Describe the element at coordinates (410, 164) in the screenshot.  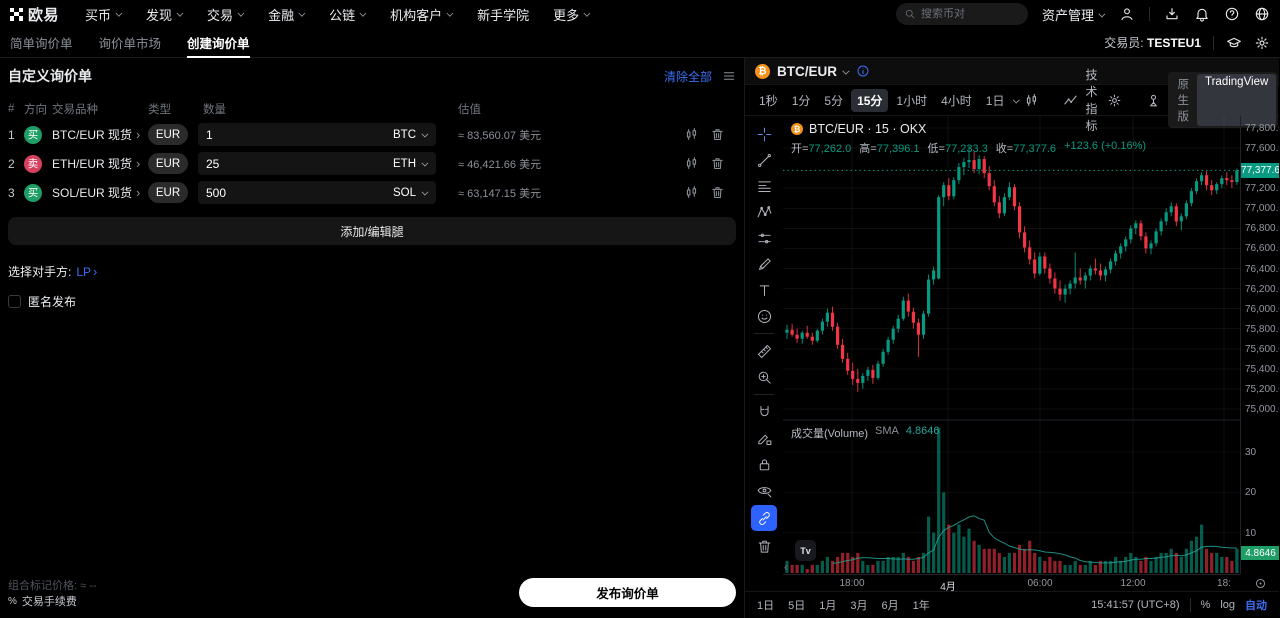
I see `unit-selector: ETH` at that location.